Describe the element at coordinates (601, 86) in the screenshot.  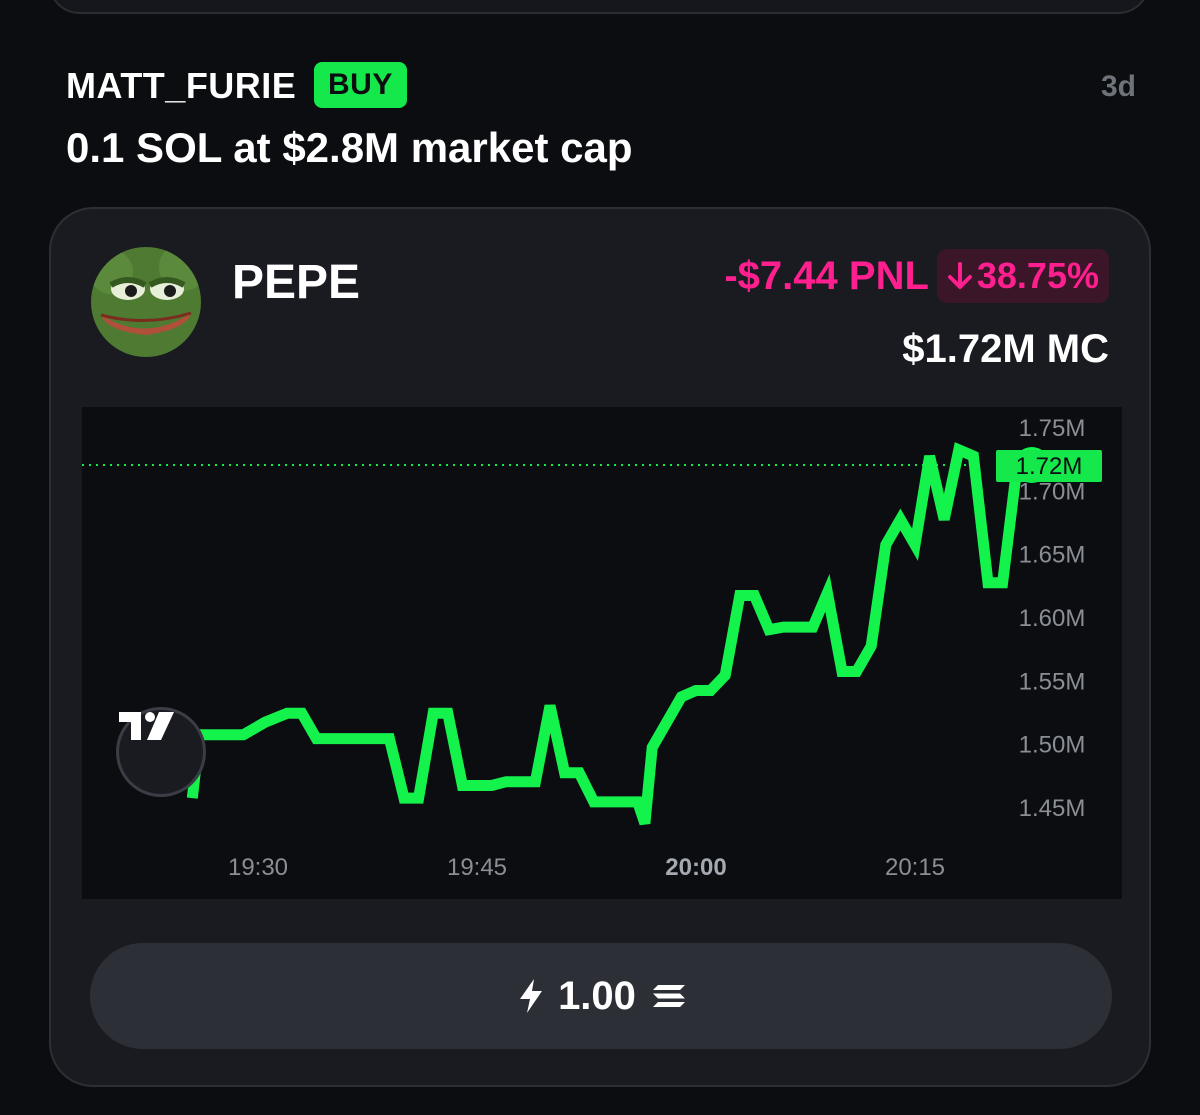
I see `post-header: MATT_FURIE BUY 3d` at that location.